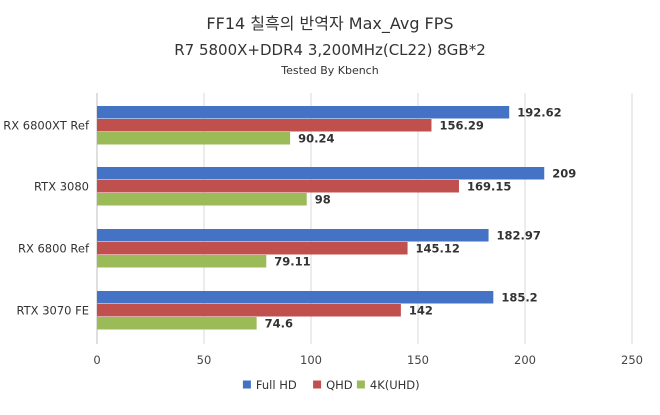 Image resolution: width=660 pixels, height=415 pixels. I want to click on data-label: 79.11, so click(292, 261).